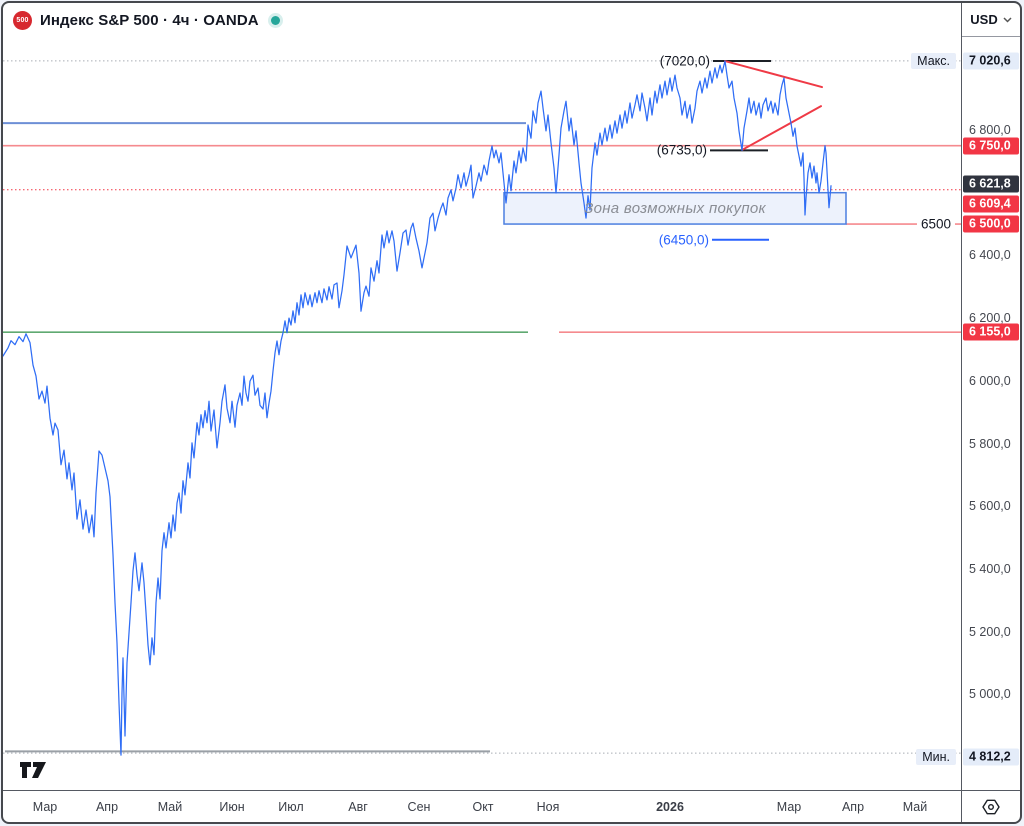 The width and height of the screenshot is (1024, 826). What do you see at coordinates (990, 255) in the screenshot?
I see `price-tick-label: 6 400,0` at bounding box center [990, 255].